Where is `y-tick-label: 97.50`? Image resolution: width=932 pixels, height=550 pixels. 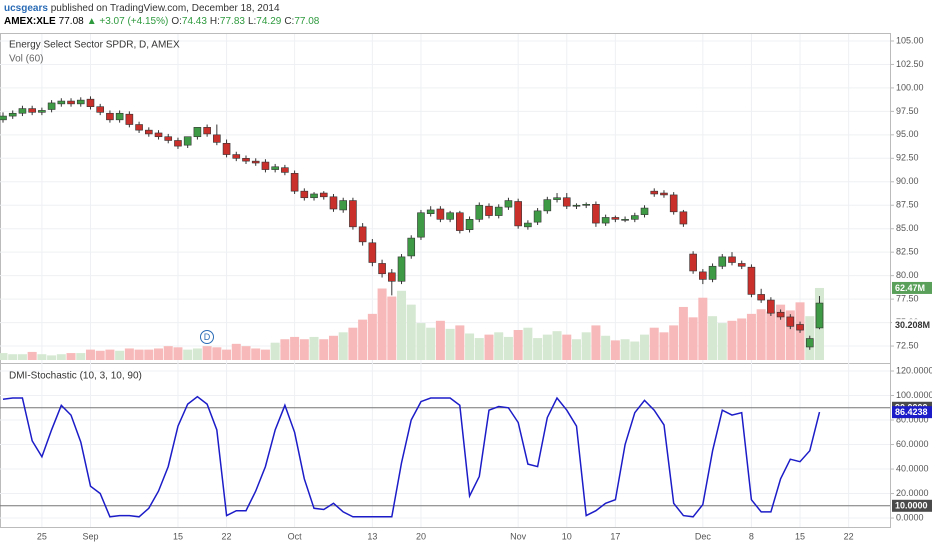
y-tick-label: 97.50 is located at coordinates (907, 111).